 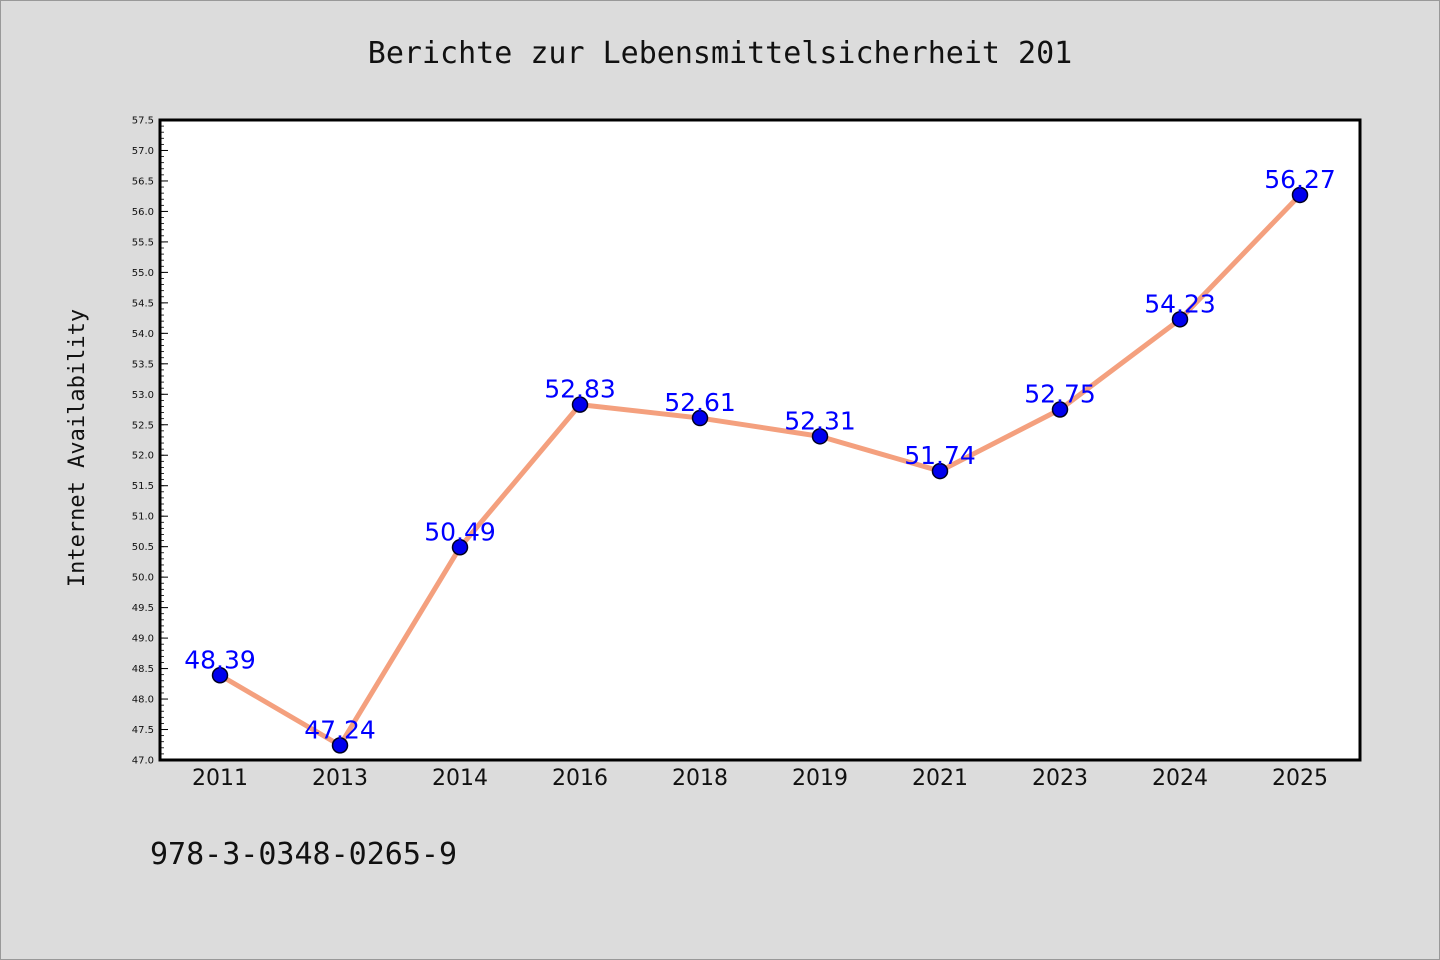 I want to click on x-tick-label: 2011, so click(x=220, y=778).